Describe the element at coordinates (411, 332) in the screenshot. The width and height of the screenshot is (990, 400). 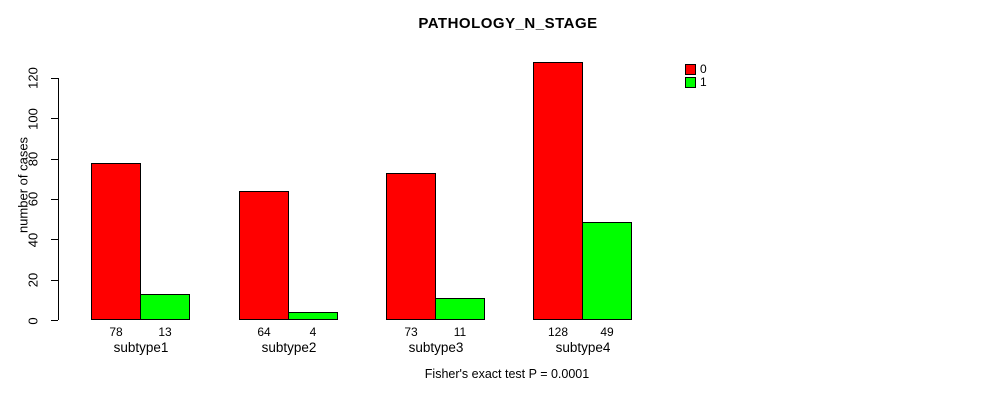
I see `bar-count-label: 73` at that location.